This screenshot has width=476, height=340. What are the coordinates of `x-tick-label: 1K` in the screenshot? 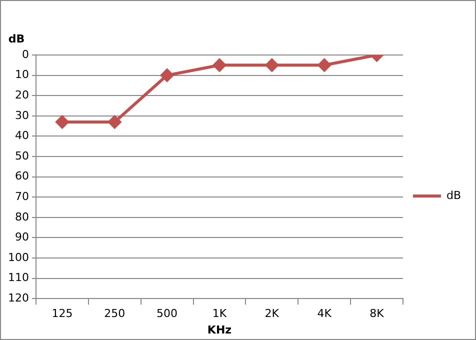 It's located at (220, 313).